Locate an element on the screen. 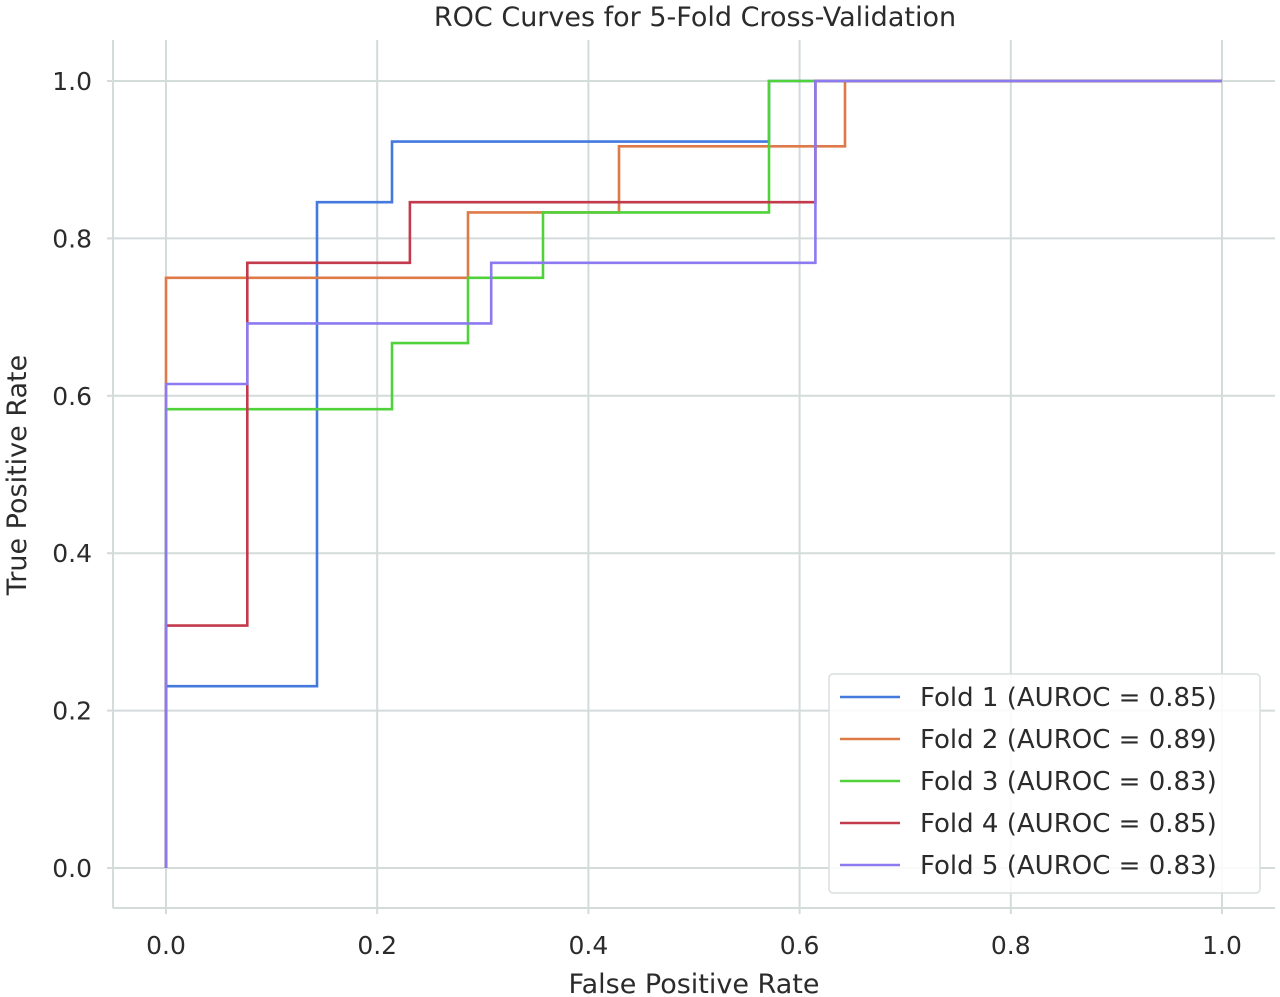  y-tick-label: 0.0 is located at coordinates (72, 868).